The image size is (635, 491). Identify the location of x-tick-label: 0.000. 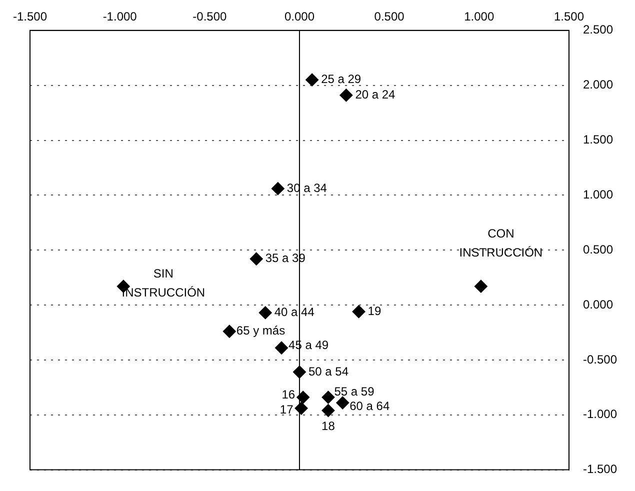
(299, 17).